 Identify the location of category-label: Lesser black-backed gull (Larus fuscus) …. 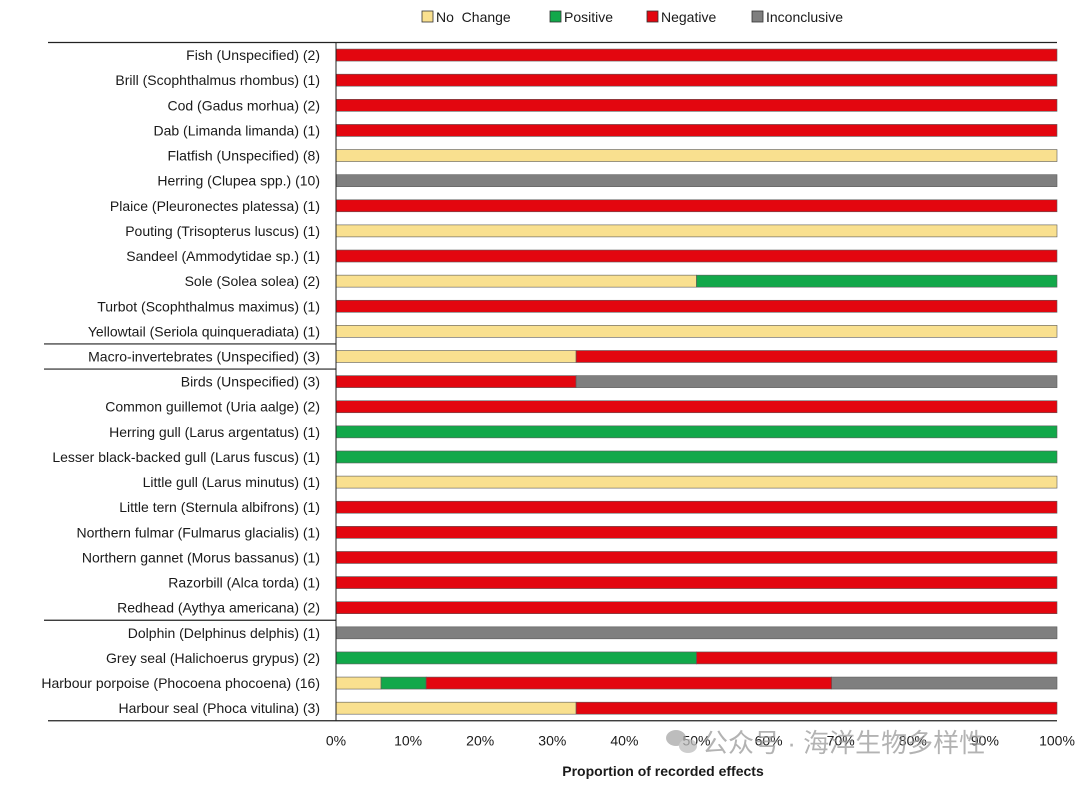
(186, 457).